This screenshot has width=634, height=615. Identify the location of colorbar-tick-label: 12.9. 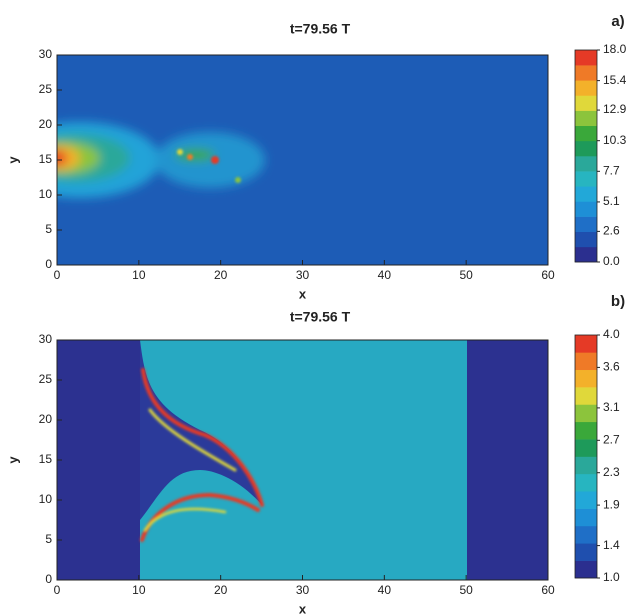
(615, 109).